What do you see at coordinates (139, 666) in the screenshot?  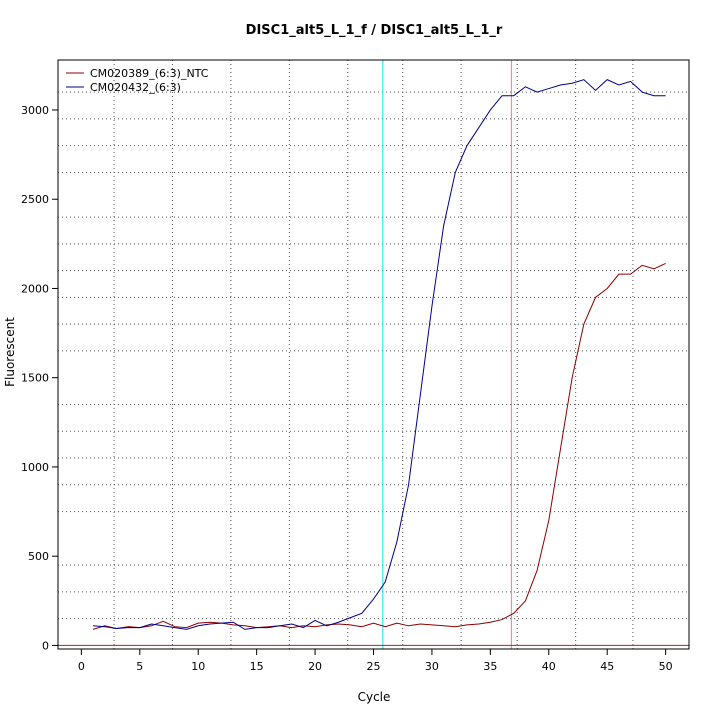 I see `x-tick-label: 5` at bounding box center [139, 666].